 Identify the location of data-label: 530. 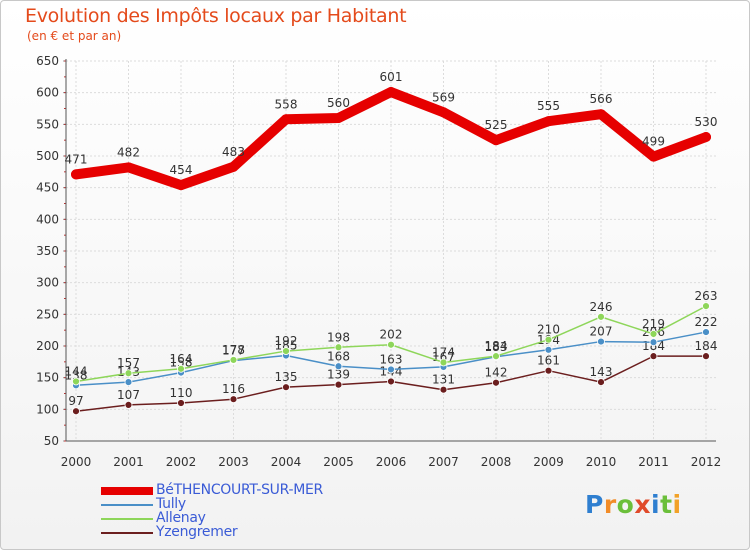
(706, 122).